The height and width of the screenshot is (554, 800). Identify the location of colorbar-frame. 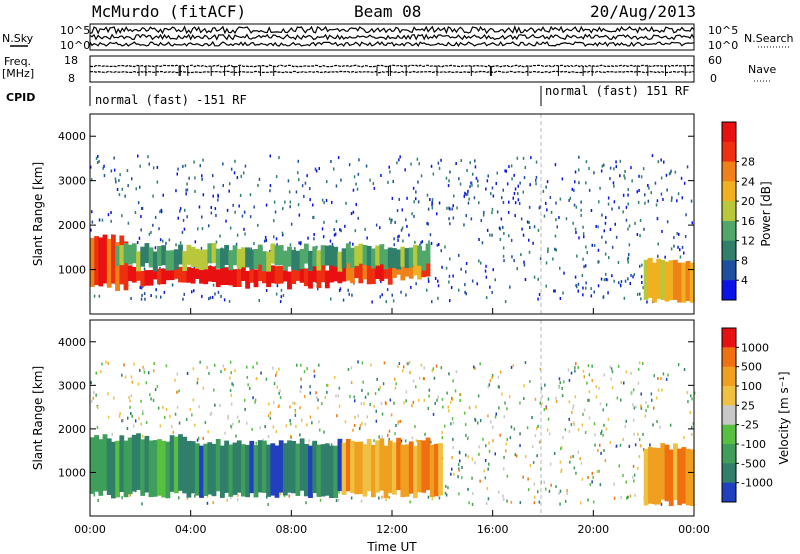
(729, 415).